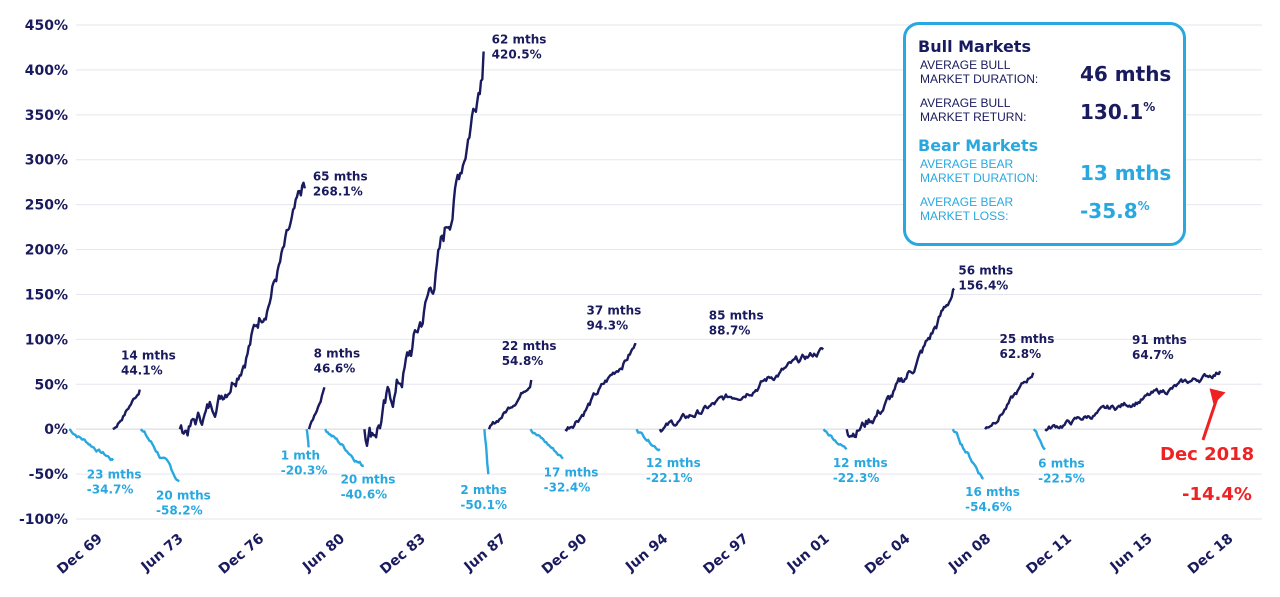 The width and height of the screenshot is (1280, 597). What do you see at coordinates (979, 178) in the screenshot?
I see `avg-bear-duration-label-line2: MARKET DURATION:` at bounding box center [979, 178].